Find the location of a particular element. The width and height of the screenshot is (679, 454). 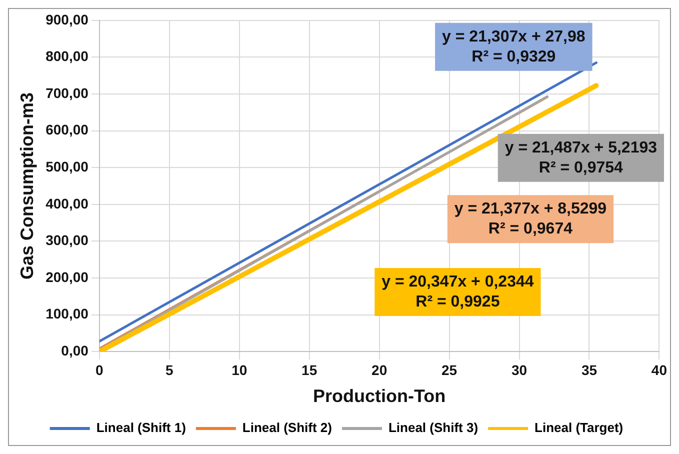

x-tick-label: 0 is located at coordinates (100, 370).